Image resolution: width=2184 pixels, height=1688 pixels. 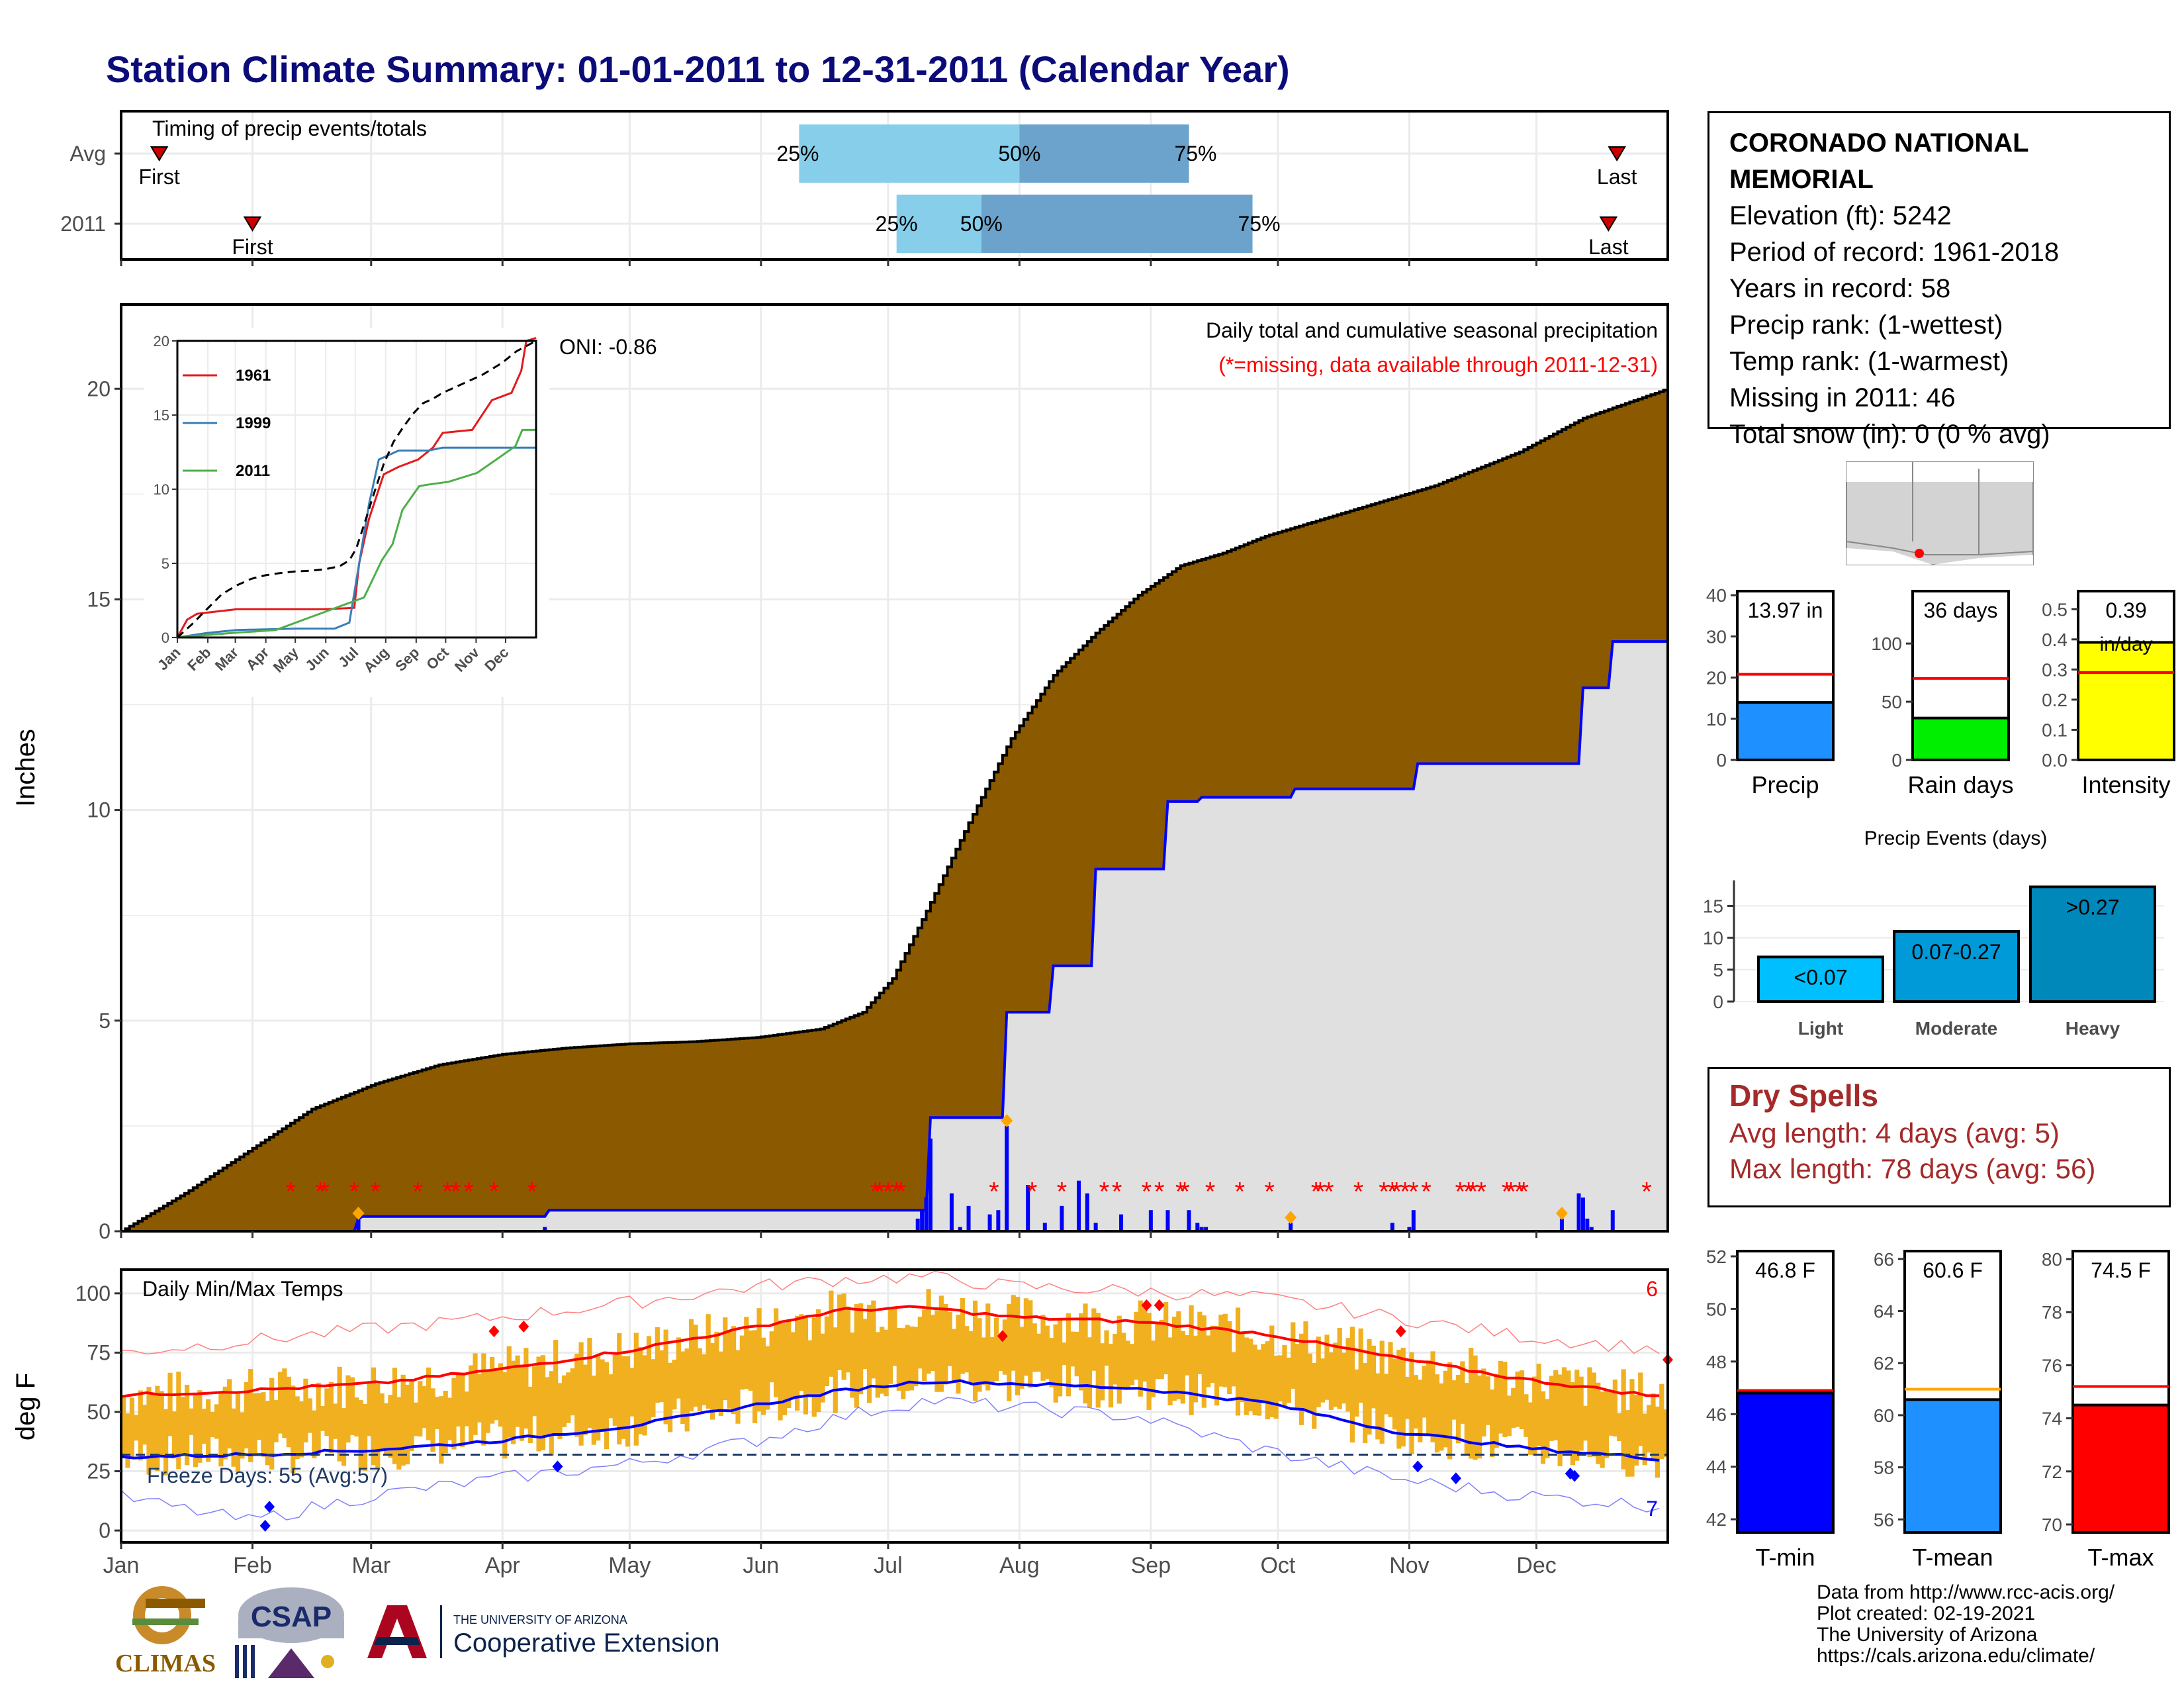 What do you see at coordinates (267, 1475) in the screenshot?
I see `temp-freeze-days-label: Freeze Days: 55 (Avg:57)` at bounding box center [267, 1475].